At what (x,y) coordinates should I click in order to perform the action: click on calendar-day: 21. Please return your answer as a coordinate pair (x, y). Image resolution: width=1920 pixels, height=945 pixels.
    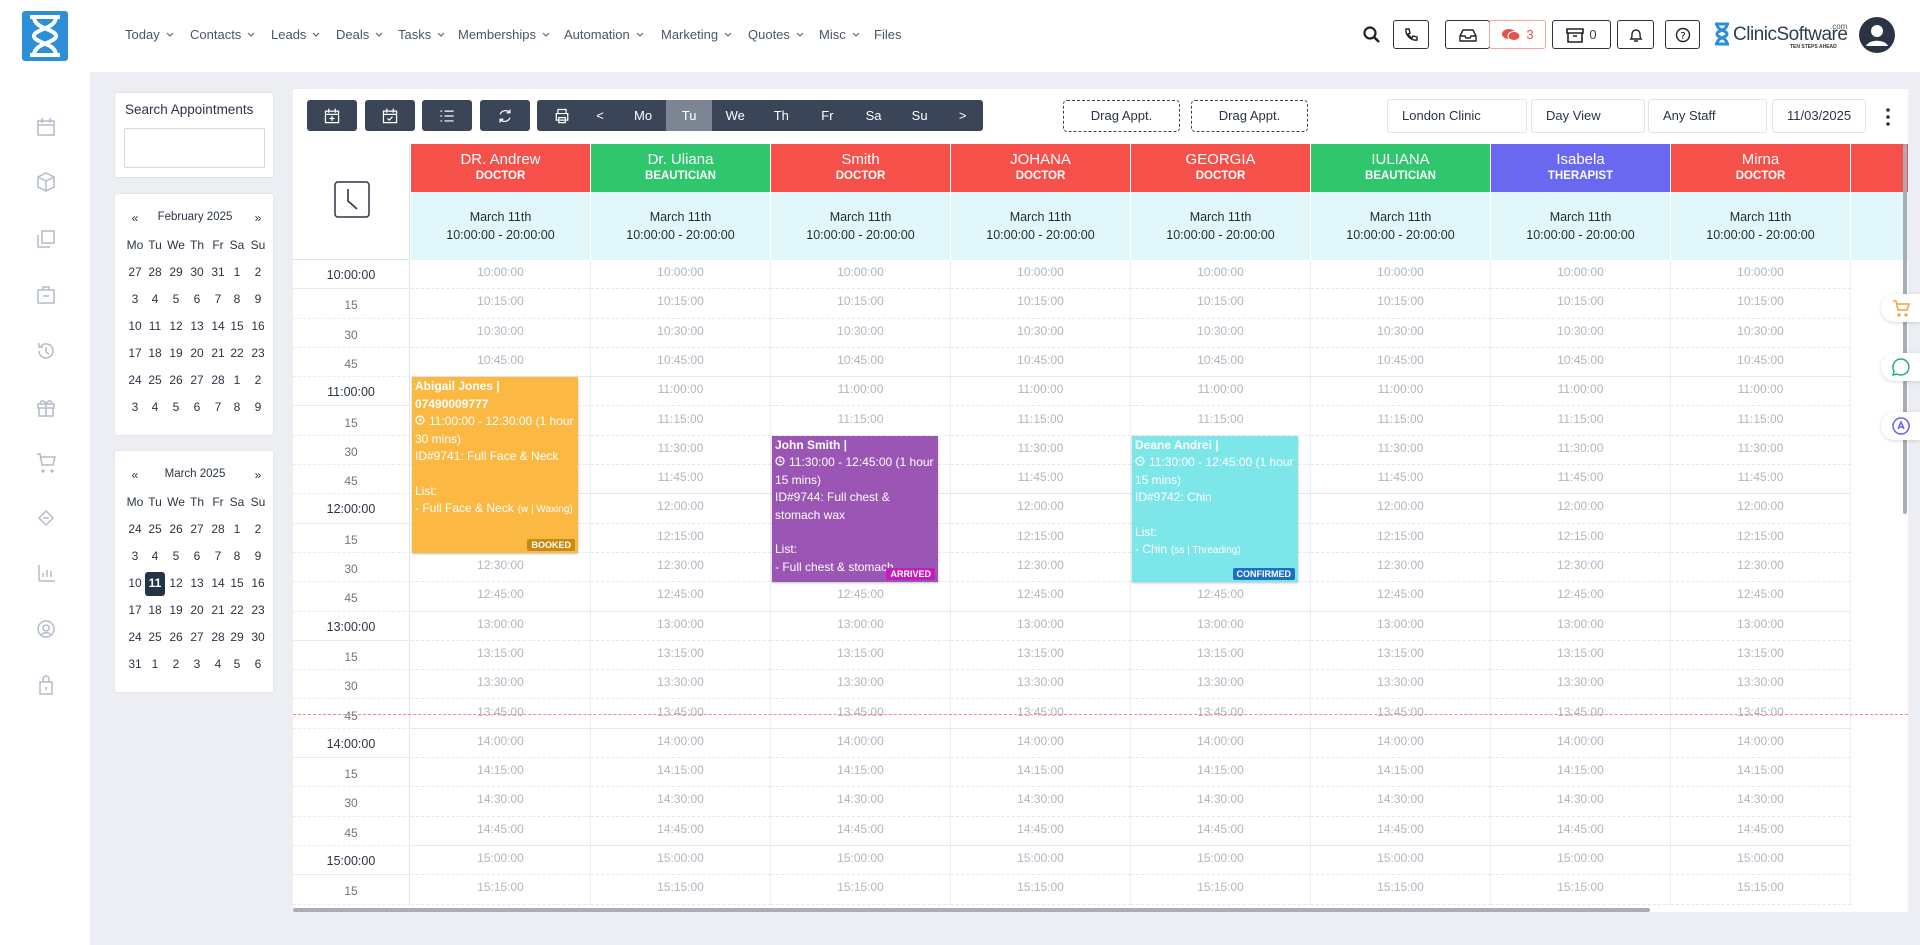
    Looking at the image, I should click on (218, 610).